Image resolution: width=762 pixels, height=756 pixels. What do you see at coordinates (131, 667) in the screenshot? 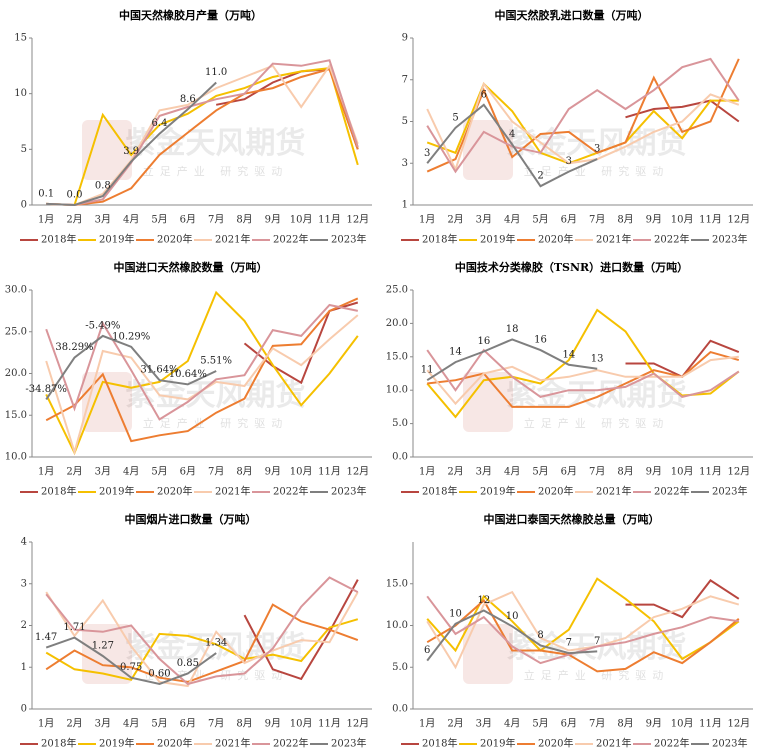
I see `data-label: 0.75` at bounding box center [131, 667].